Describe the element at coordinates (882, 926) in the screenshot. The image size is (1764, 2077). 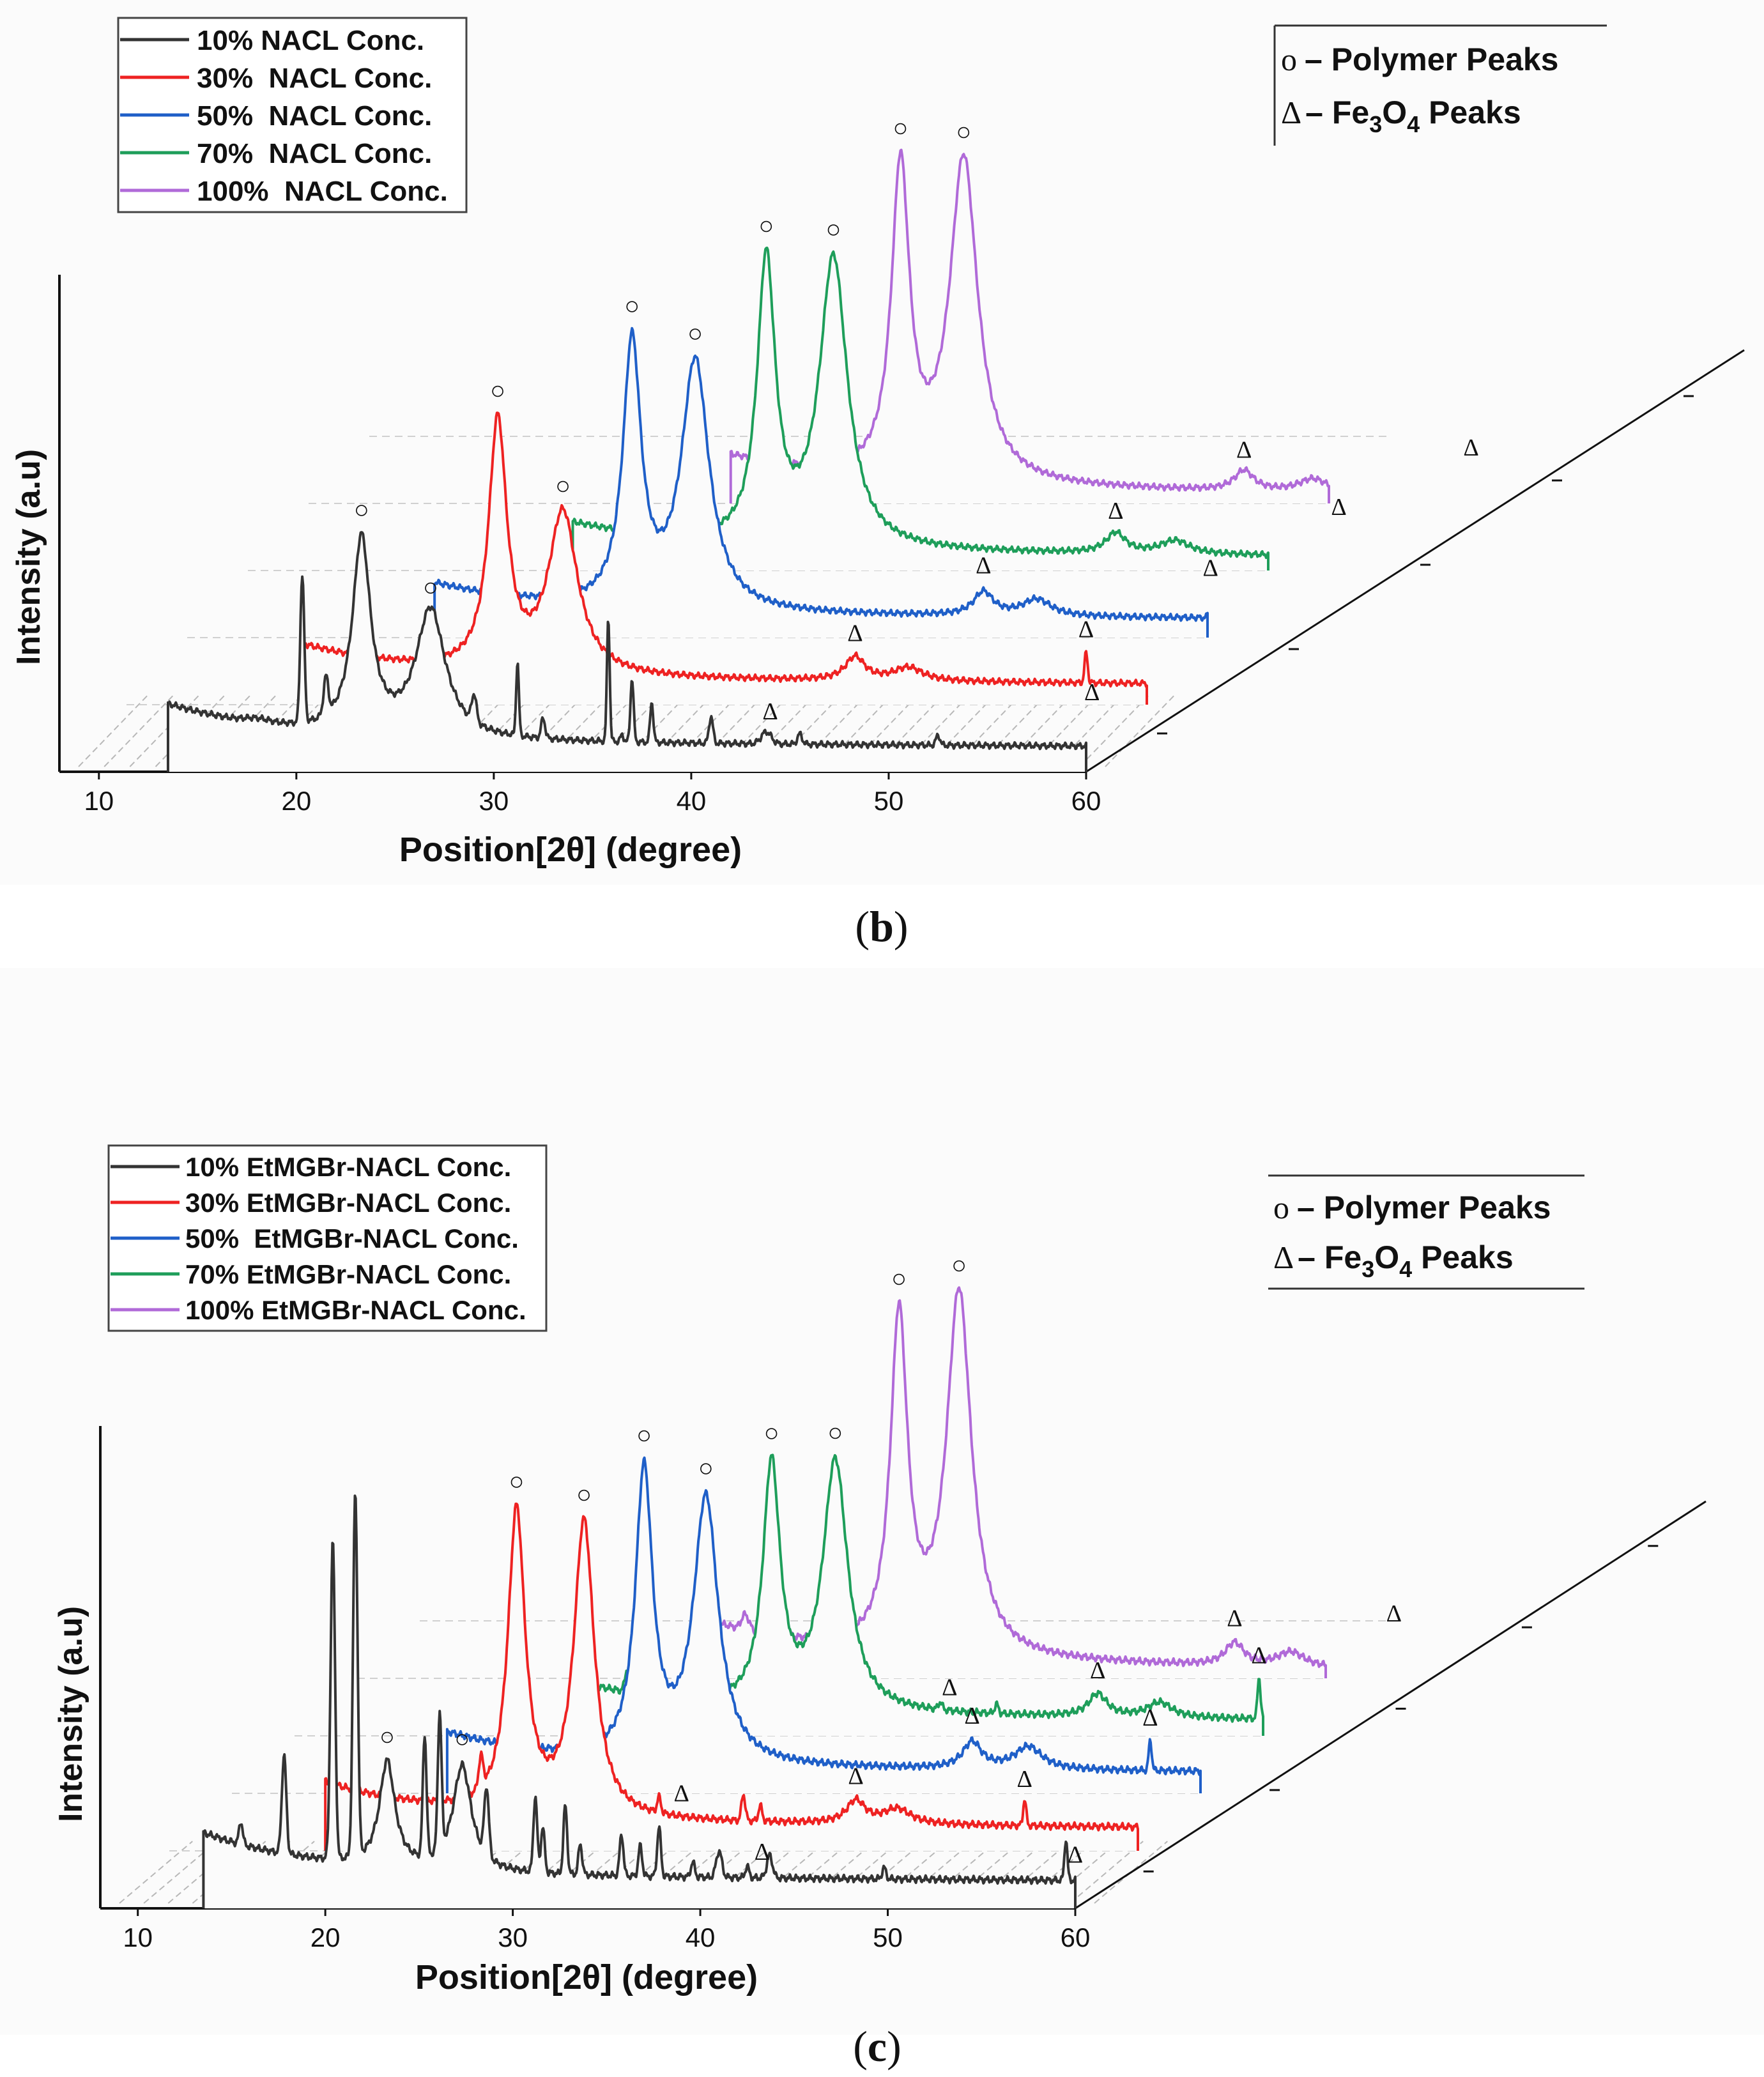
I see `panel-caption-b: (b)` at that location.